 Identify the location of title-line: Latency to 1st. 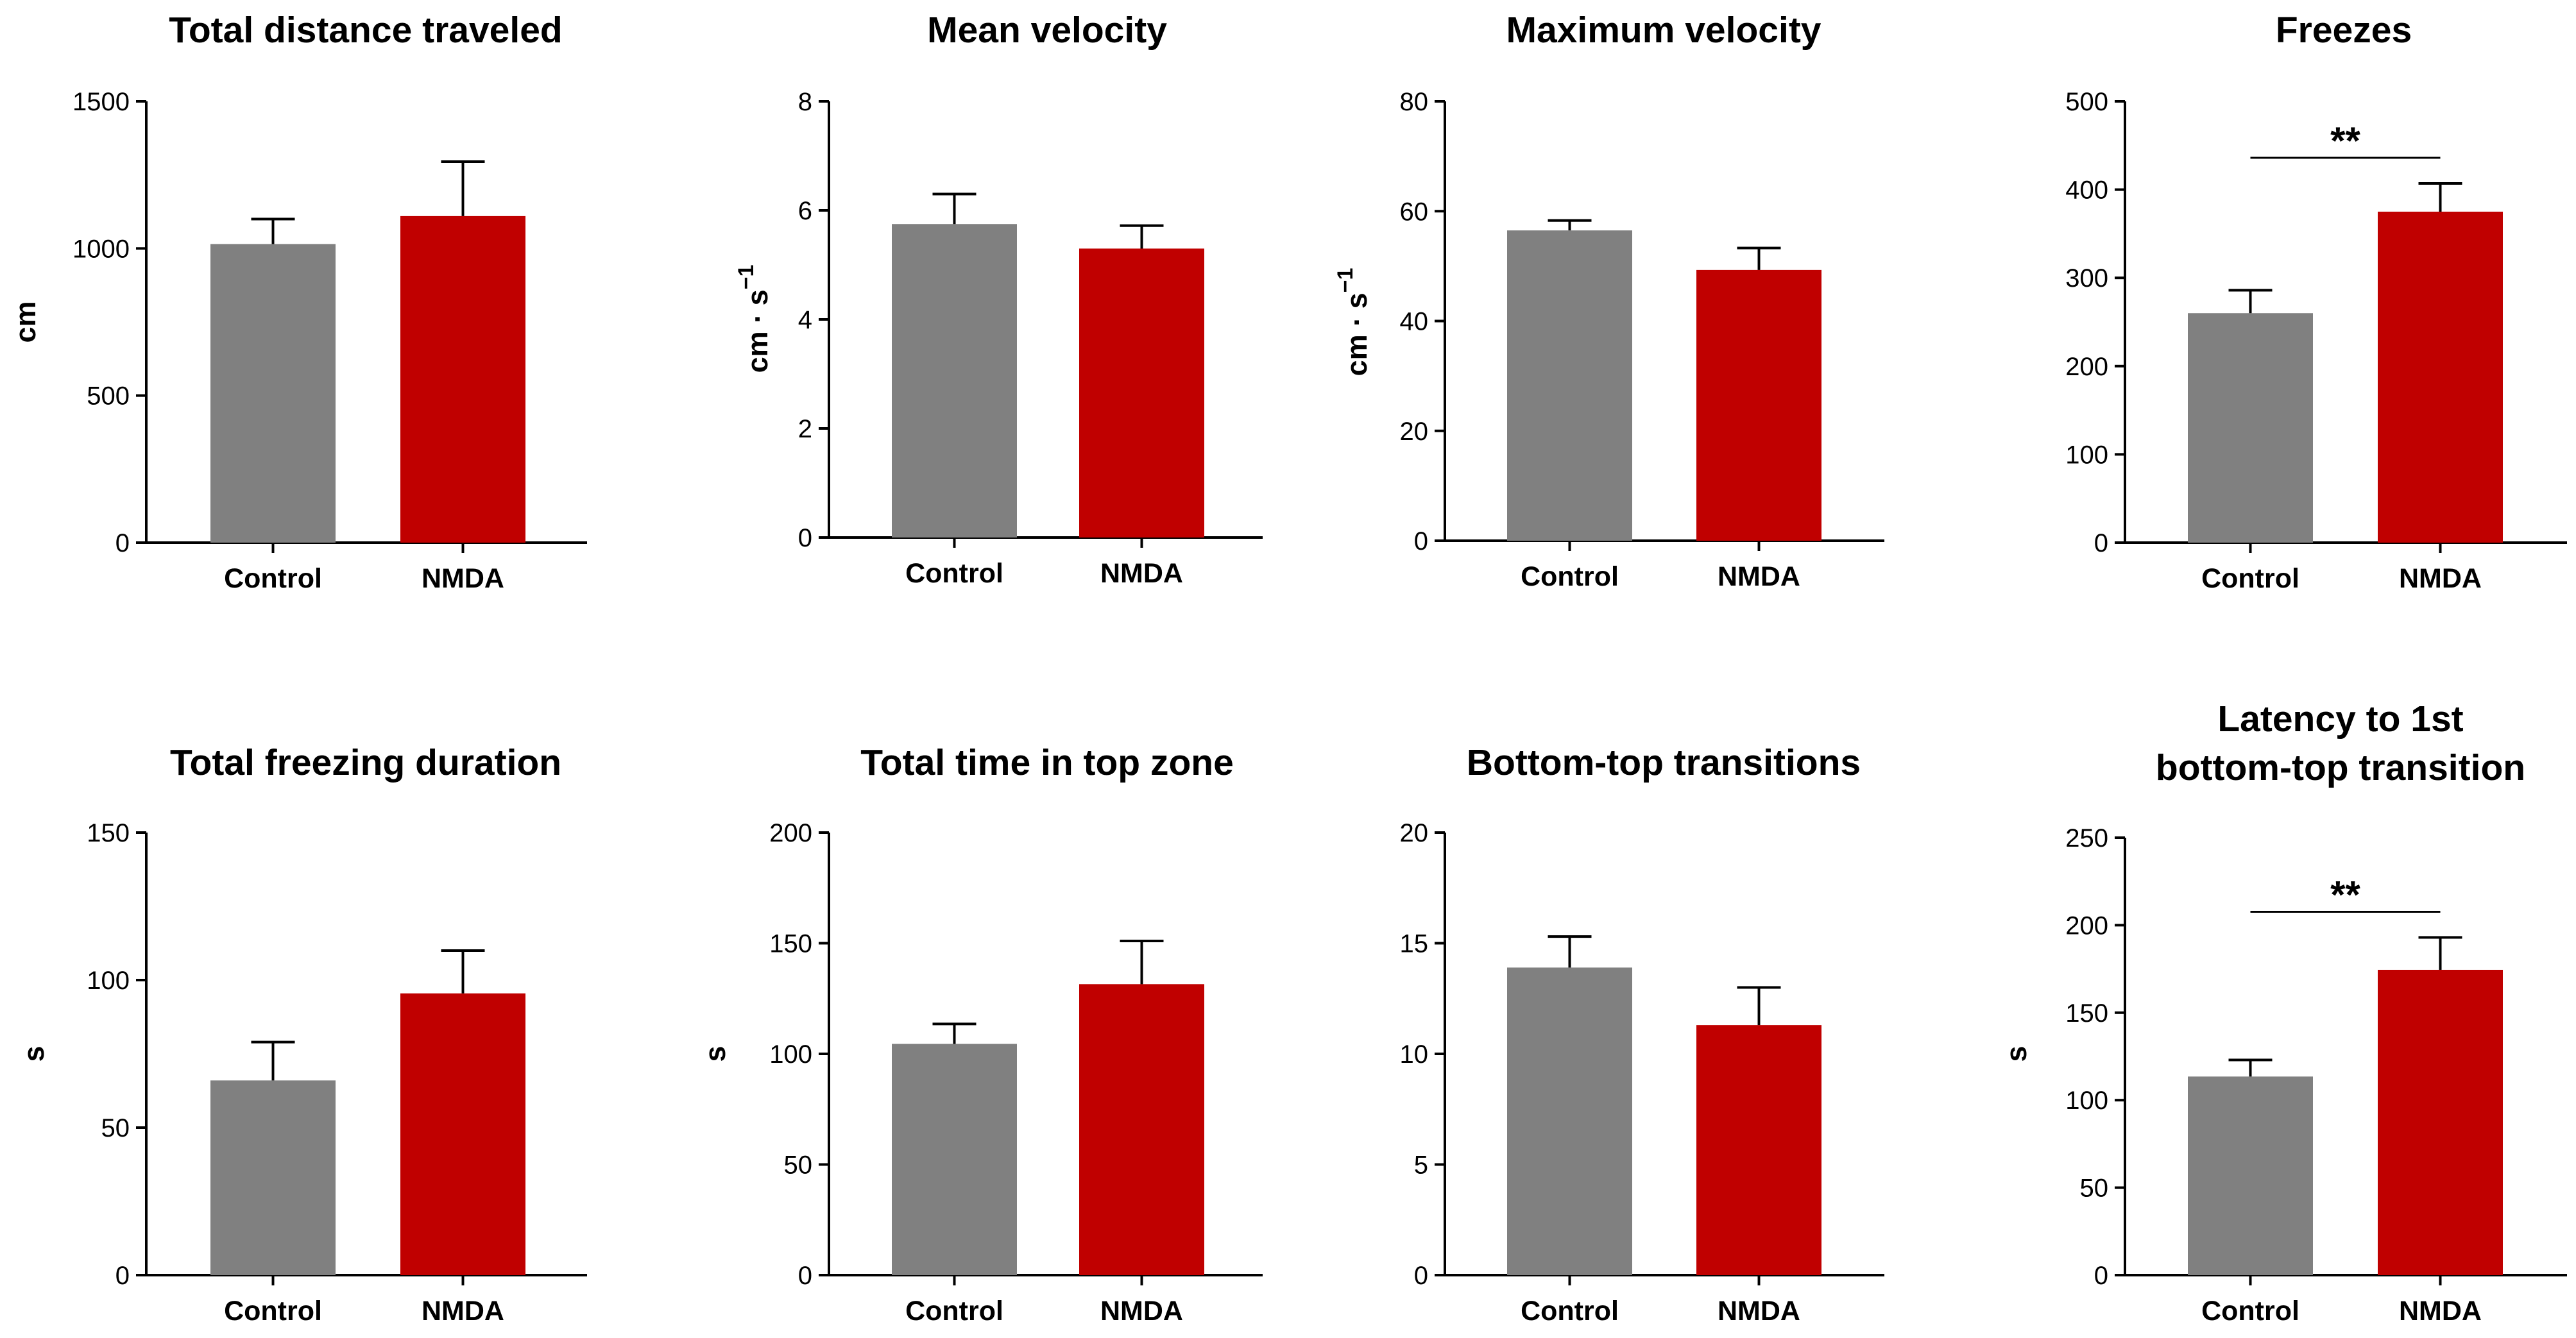
(2340, 720).